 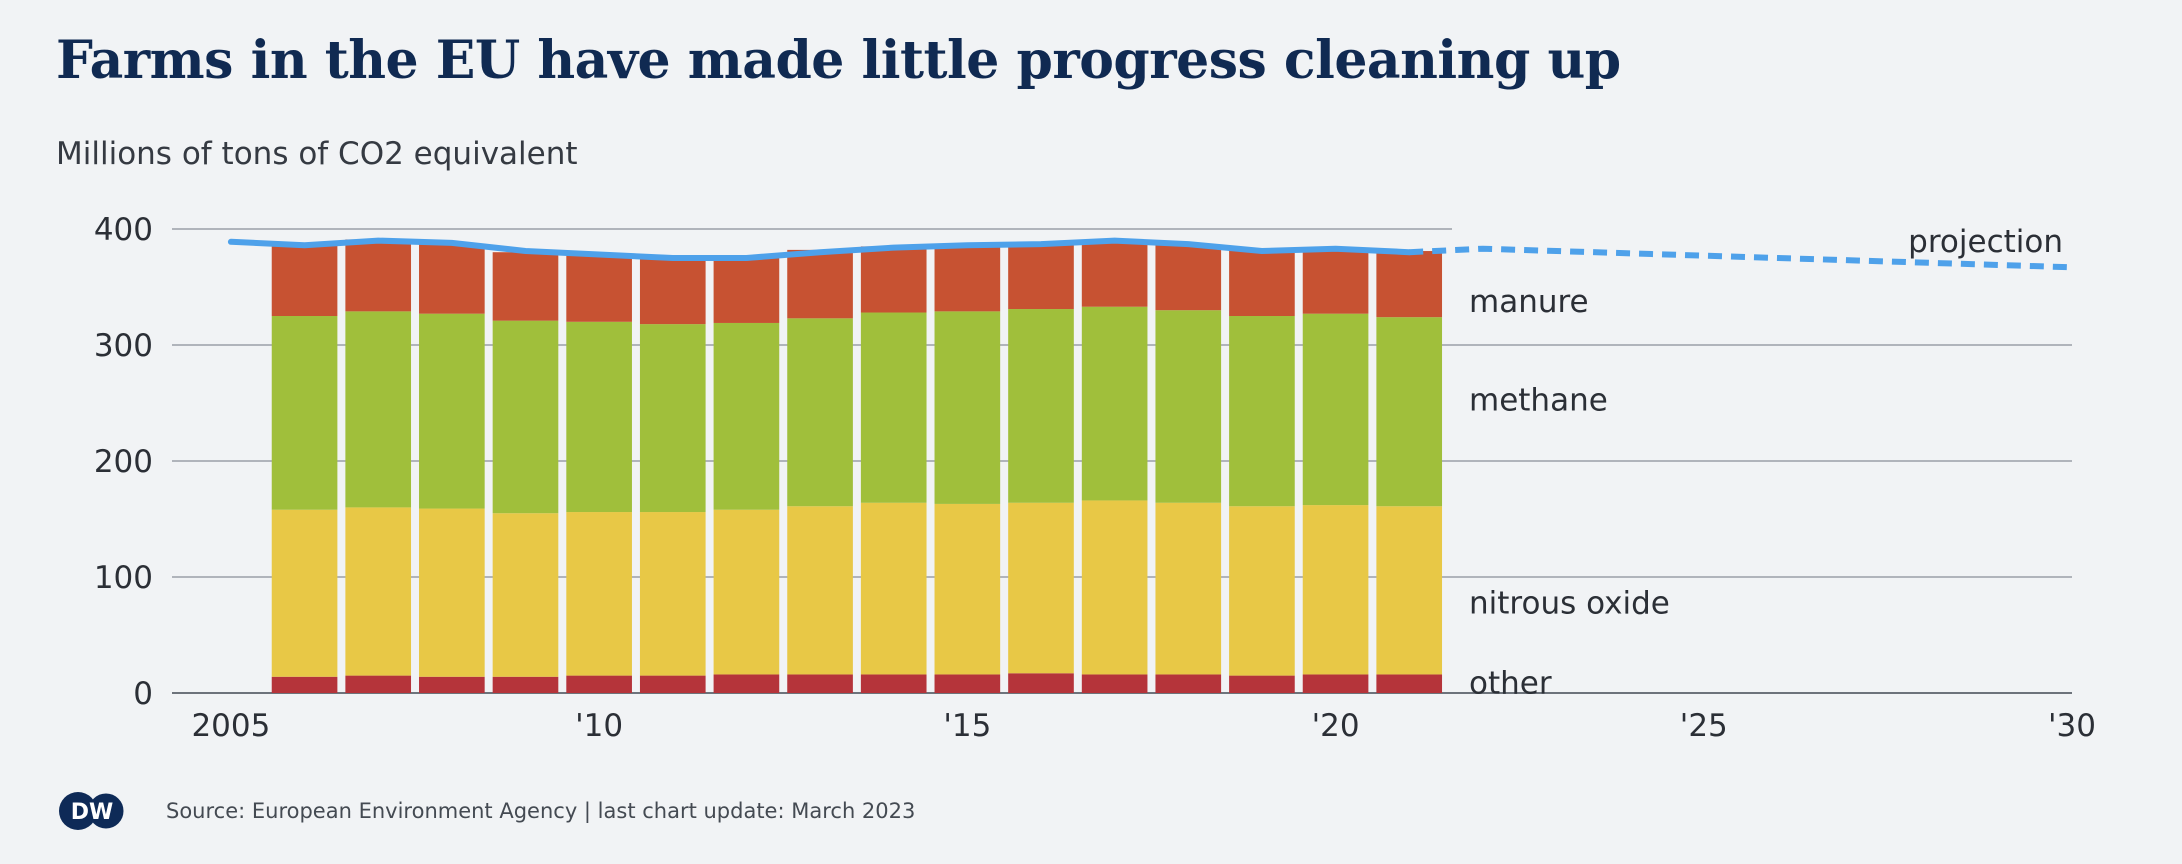 I want to click on total-emissions-line, so click(x=820, y=249).